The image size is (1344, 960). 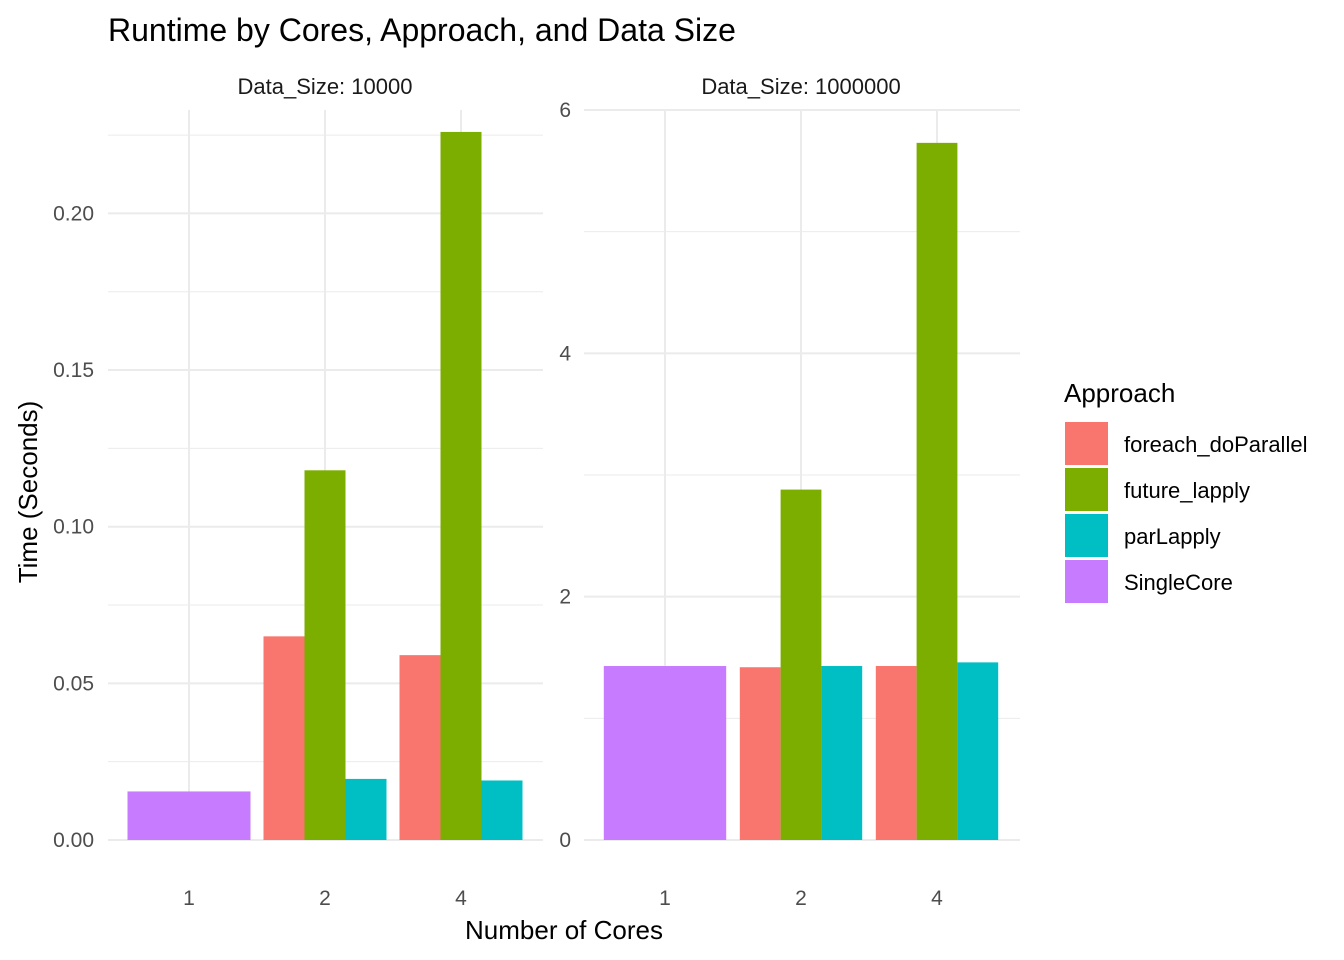 What do you see at coordinates (896, 753) in the screenshot?
I see `bar-foreach_doParallel-cores-4-large` at bounding box center [896, 753].